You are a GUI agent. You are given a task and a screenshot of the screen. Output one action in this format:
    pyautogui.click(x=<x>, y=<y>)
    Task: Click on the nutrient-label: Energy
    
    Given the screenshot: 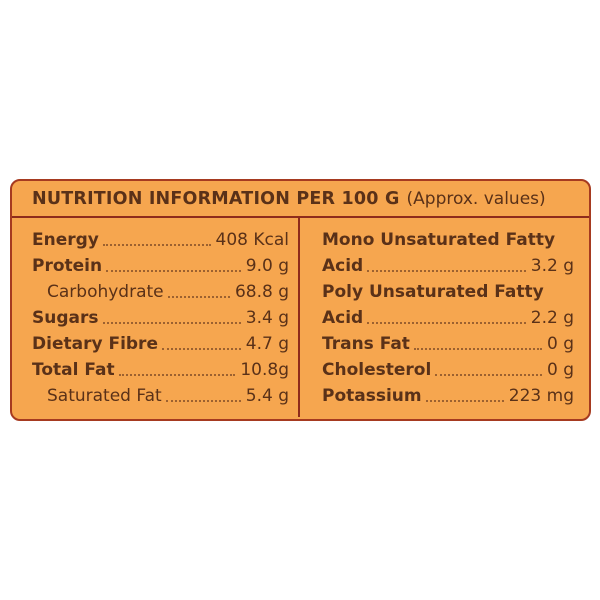 What is the action you would take?
    pyautogui.click(x=65, y=240)
    